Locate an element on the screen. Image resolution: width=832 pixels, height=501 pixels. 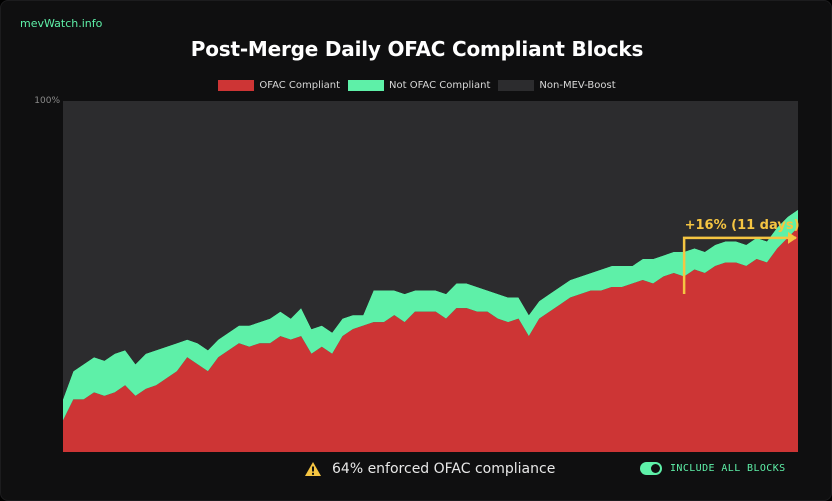
annotation-label: +16% (11 days) is located at coordinates (742, 225).